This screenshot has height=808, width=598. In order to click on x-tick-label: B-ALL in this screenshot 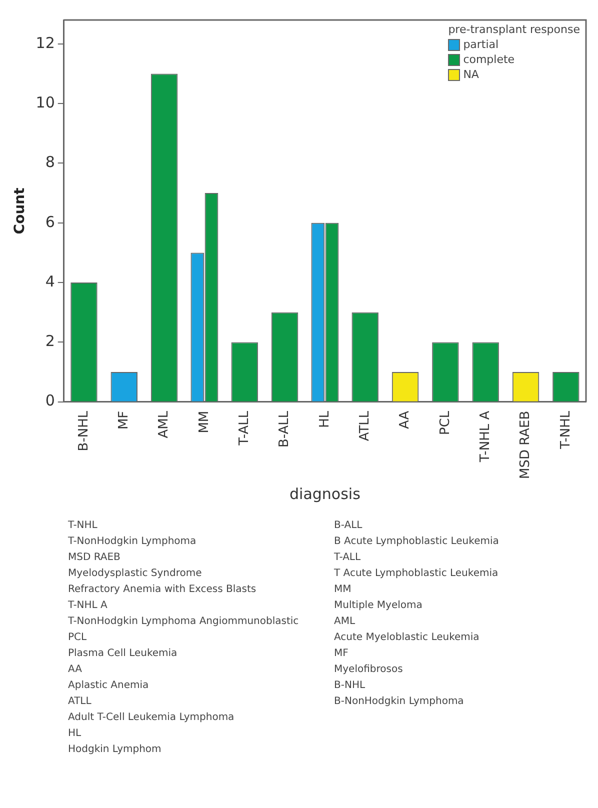, I will do `click(284, 429)`.